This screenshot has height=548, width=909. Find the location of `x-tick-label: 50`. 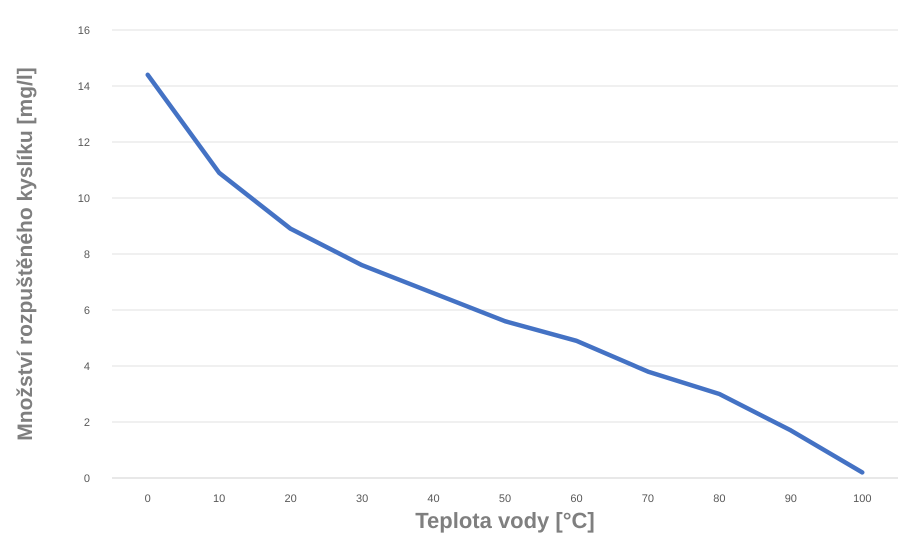

x-tick-label: 50 is located at coordinates (505, 498).